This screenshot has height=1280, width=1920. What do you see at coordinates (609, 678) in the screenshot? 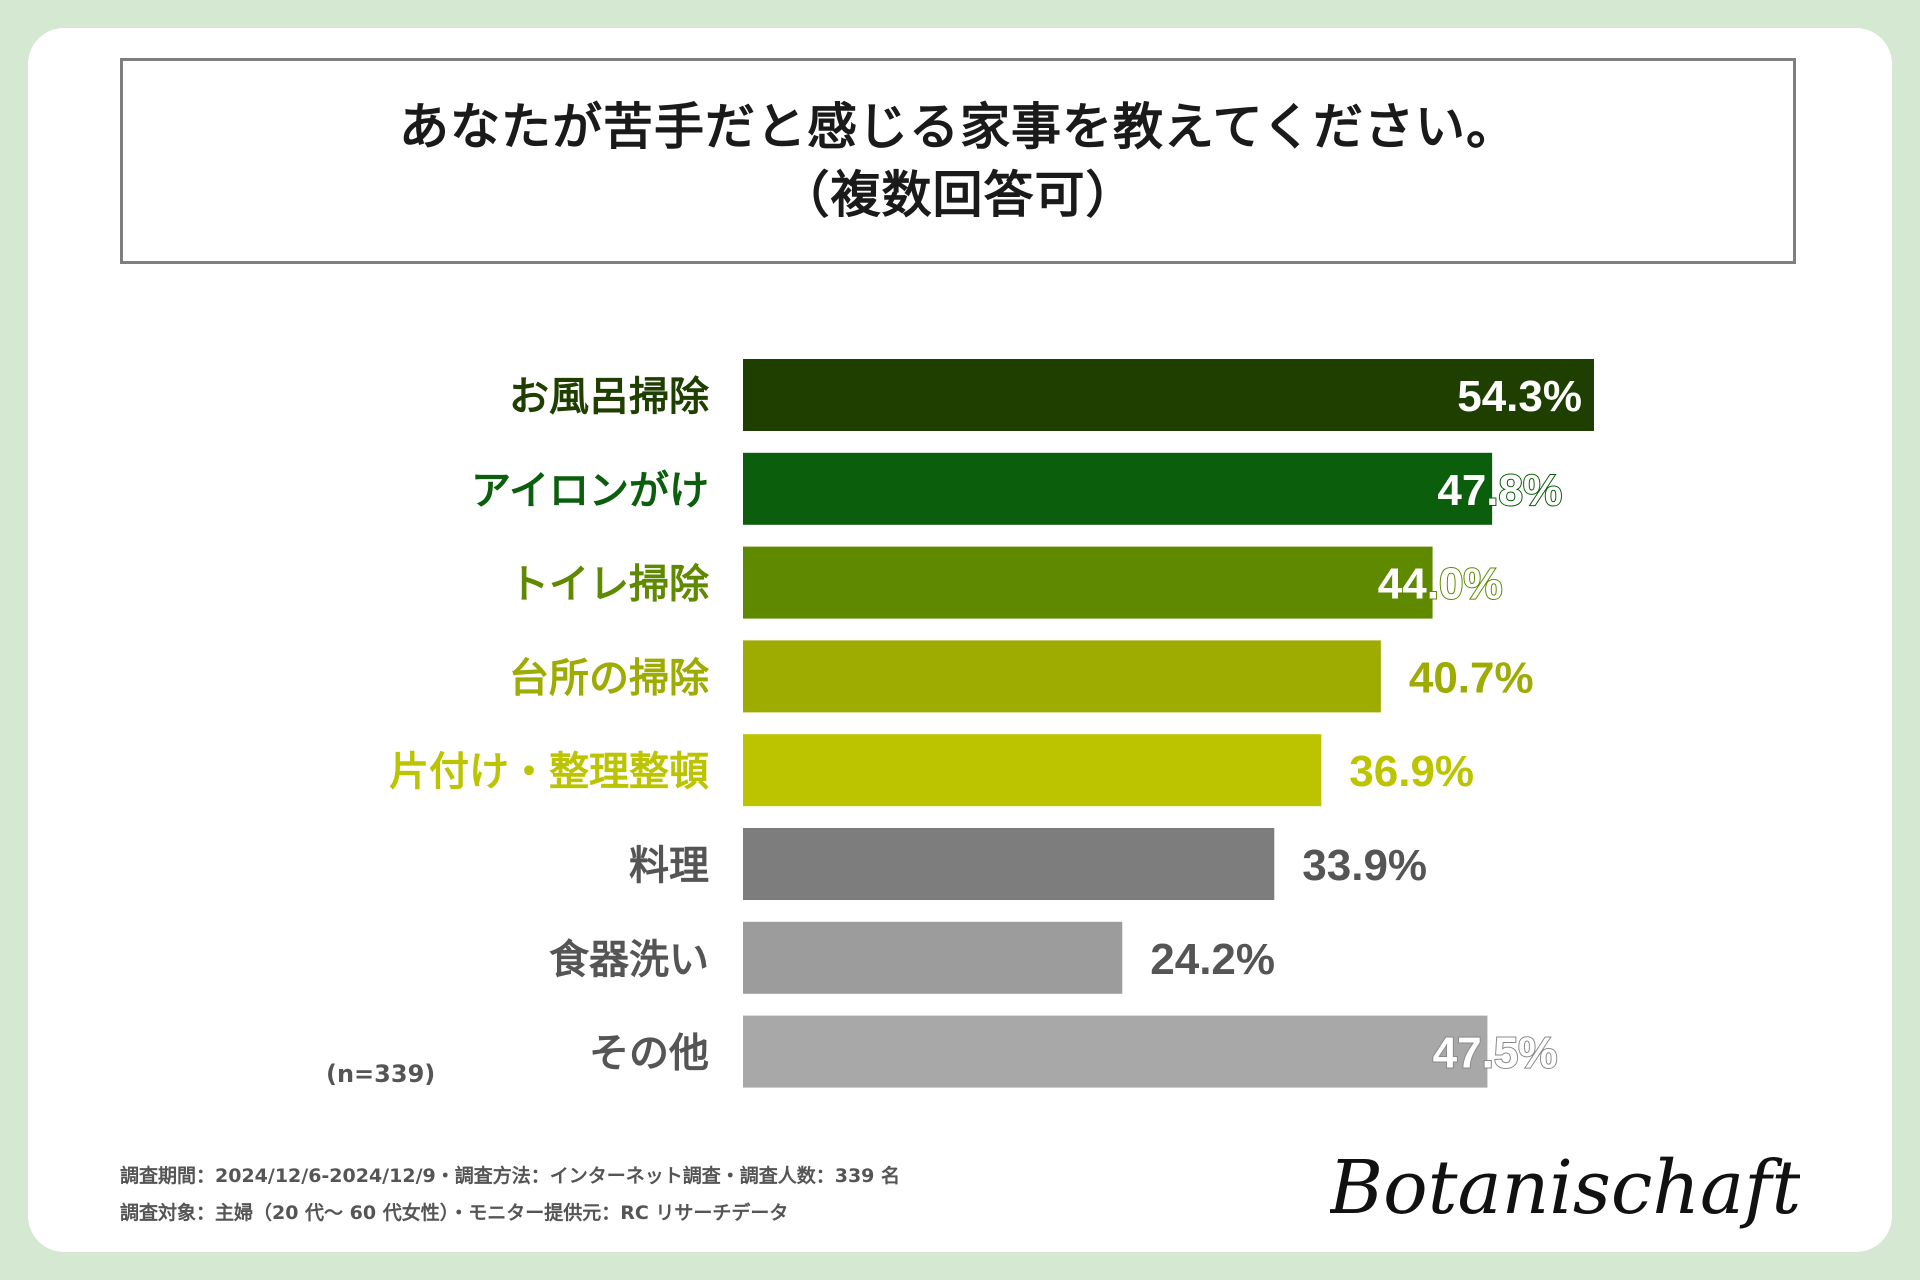
I see `category-label-4: 台所の掃除` at bounding box center [609, 678].